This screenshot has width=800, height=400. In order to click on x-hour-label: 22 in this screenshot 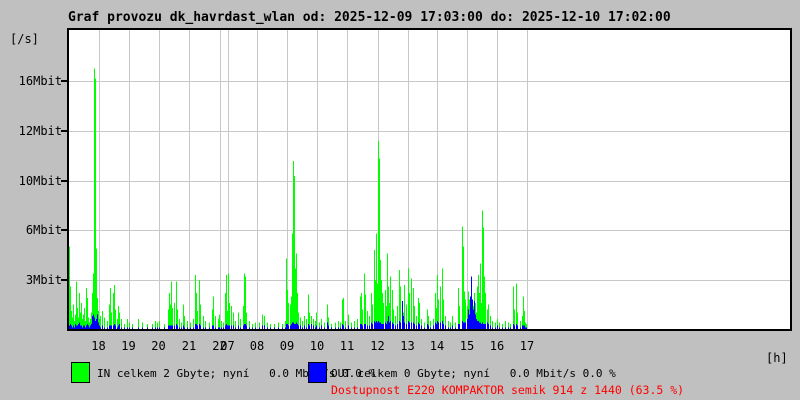, I will do `click(219, 346)`.